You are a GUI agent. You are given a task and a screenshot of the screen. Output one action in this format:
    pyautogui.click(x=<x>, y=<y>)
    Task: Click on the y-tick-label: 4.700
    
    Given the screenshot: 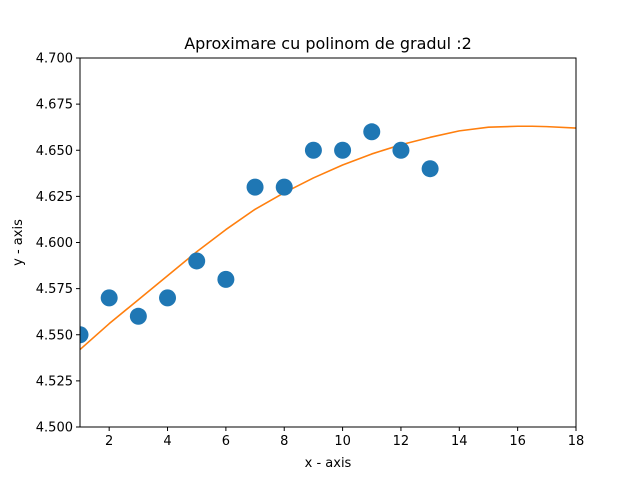 What is the action you would take?
    pyautogui.click(x=54, y=59)
    